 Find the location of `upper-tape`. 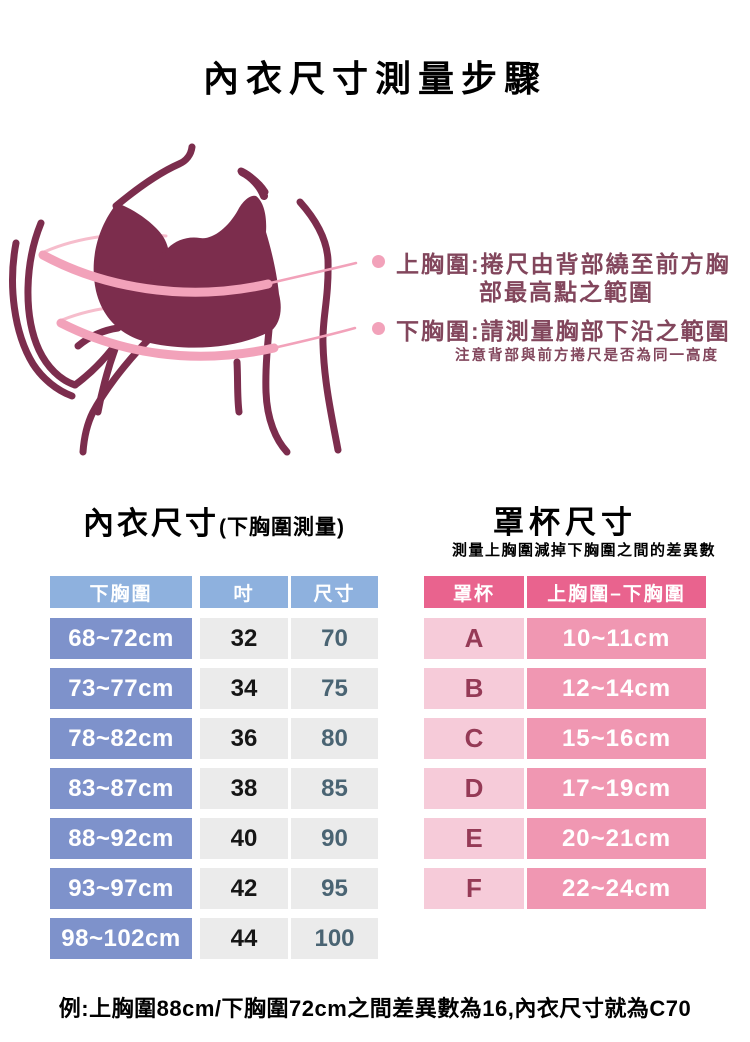

upper-tape is located at coordinates (198, 273).